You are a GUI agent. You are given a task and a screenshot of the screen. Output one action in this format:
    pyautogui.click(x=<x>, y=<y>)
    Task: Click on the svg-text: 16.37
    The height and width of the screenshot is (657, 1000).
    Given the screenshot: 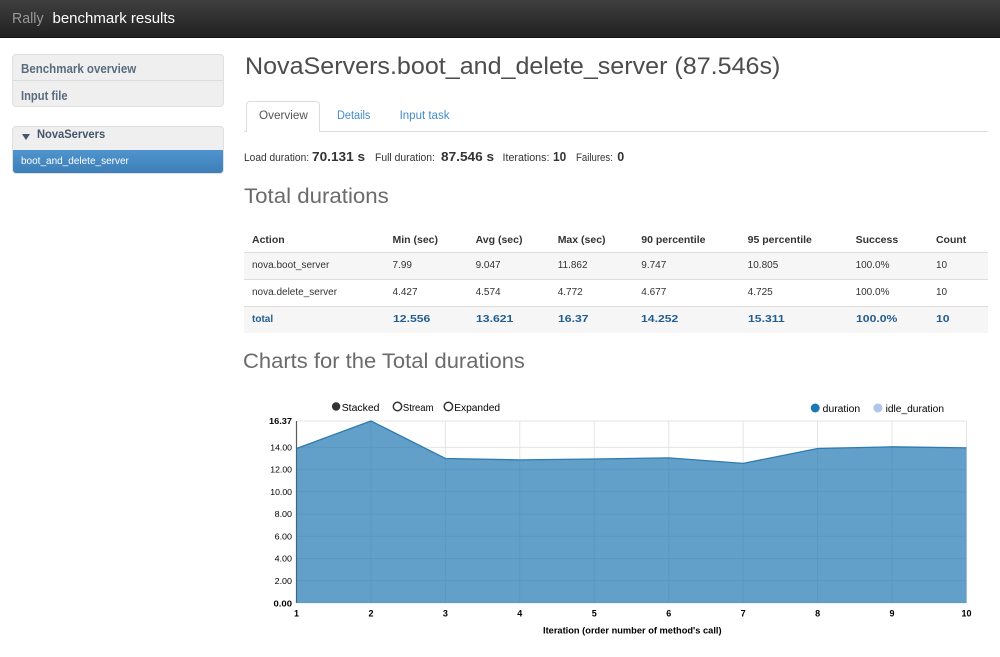 What is the action you would take?
    pyautogui.click(x=281, y=421)
    